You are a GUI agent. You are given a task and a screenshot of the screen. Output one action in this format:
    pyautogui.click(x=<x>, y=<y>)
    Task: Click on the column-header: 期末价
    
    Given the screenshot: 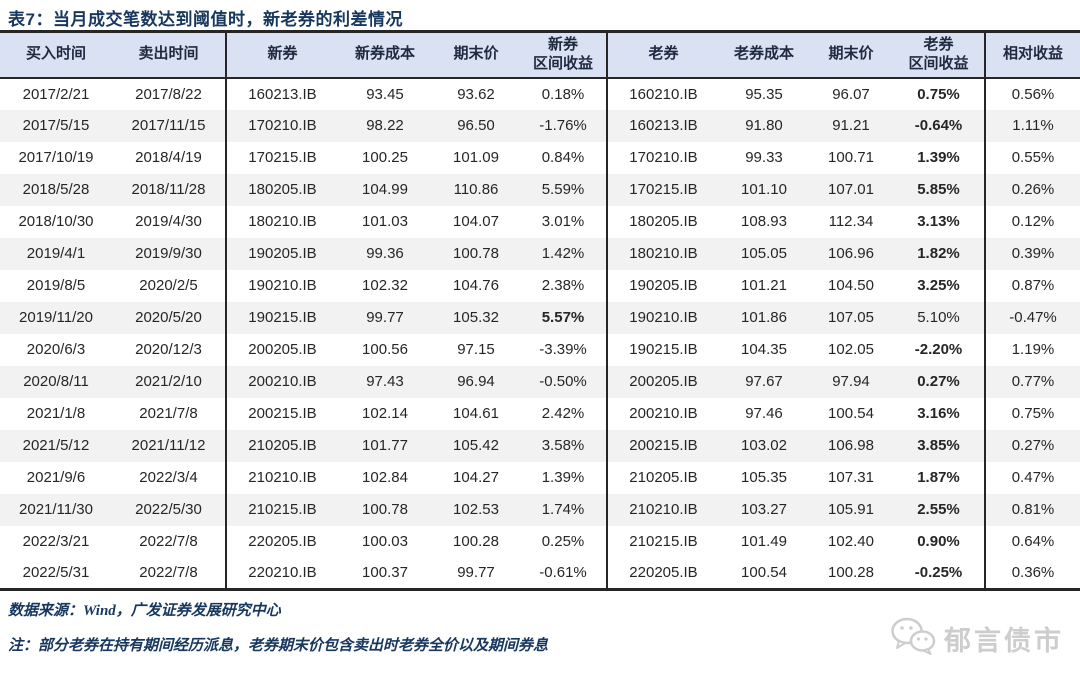 What is the action you would take?
    pyautogui.click(x=476, y=55)
    